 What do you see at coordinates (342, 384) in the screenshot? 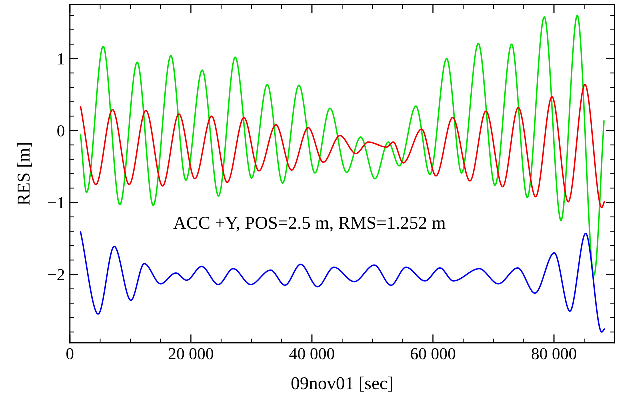
I see `x-axis-title: 09nov01 [sec]` at bounding box center [342, 384].